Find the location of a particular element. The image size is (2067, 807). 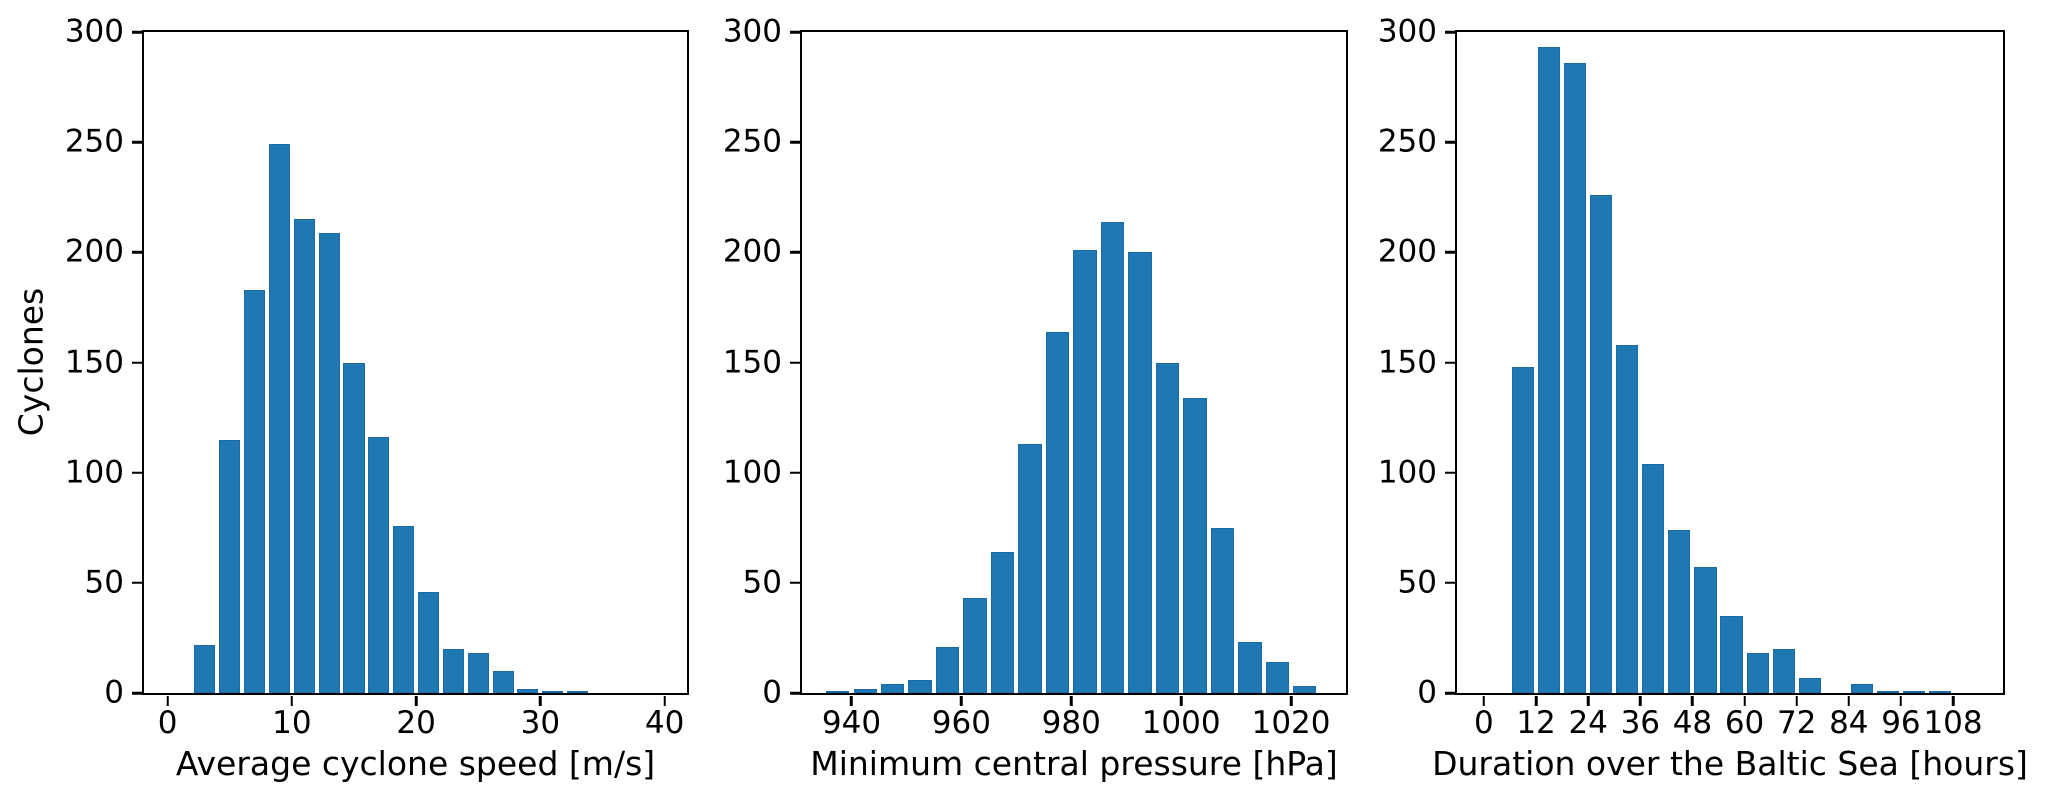

x-tick-label: 40 is located at coordinates (664, 723).